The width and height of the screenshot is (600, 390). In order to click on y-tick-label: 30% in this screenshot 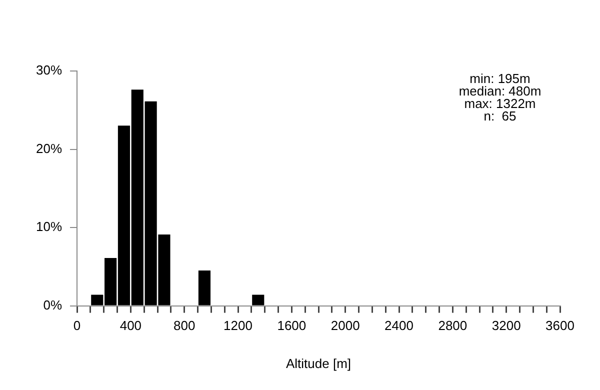, I will do `click(49, 70)`.